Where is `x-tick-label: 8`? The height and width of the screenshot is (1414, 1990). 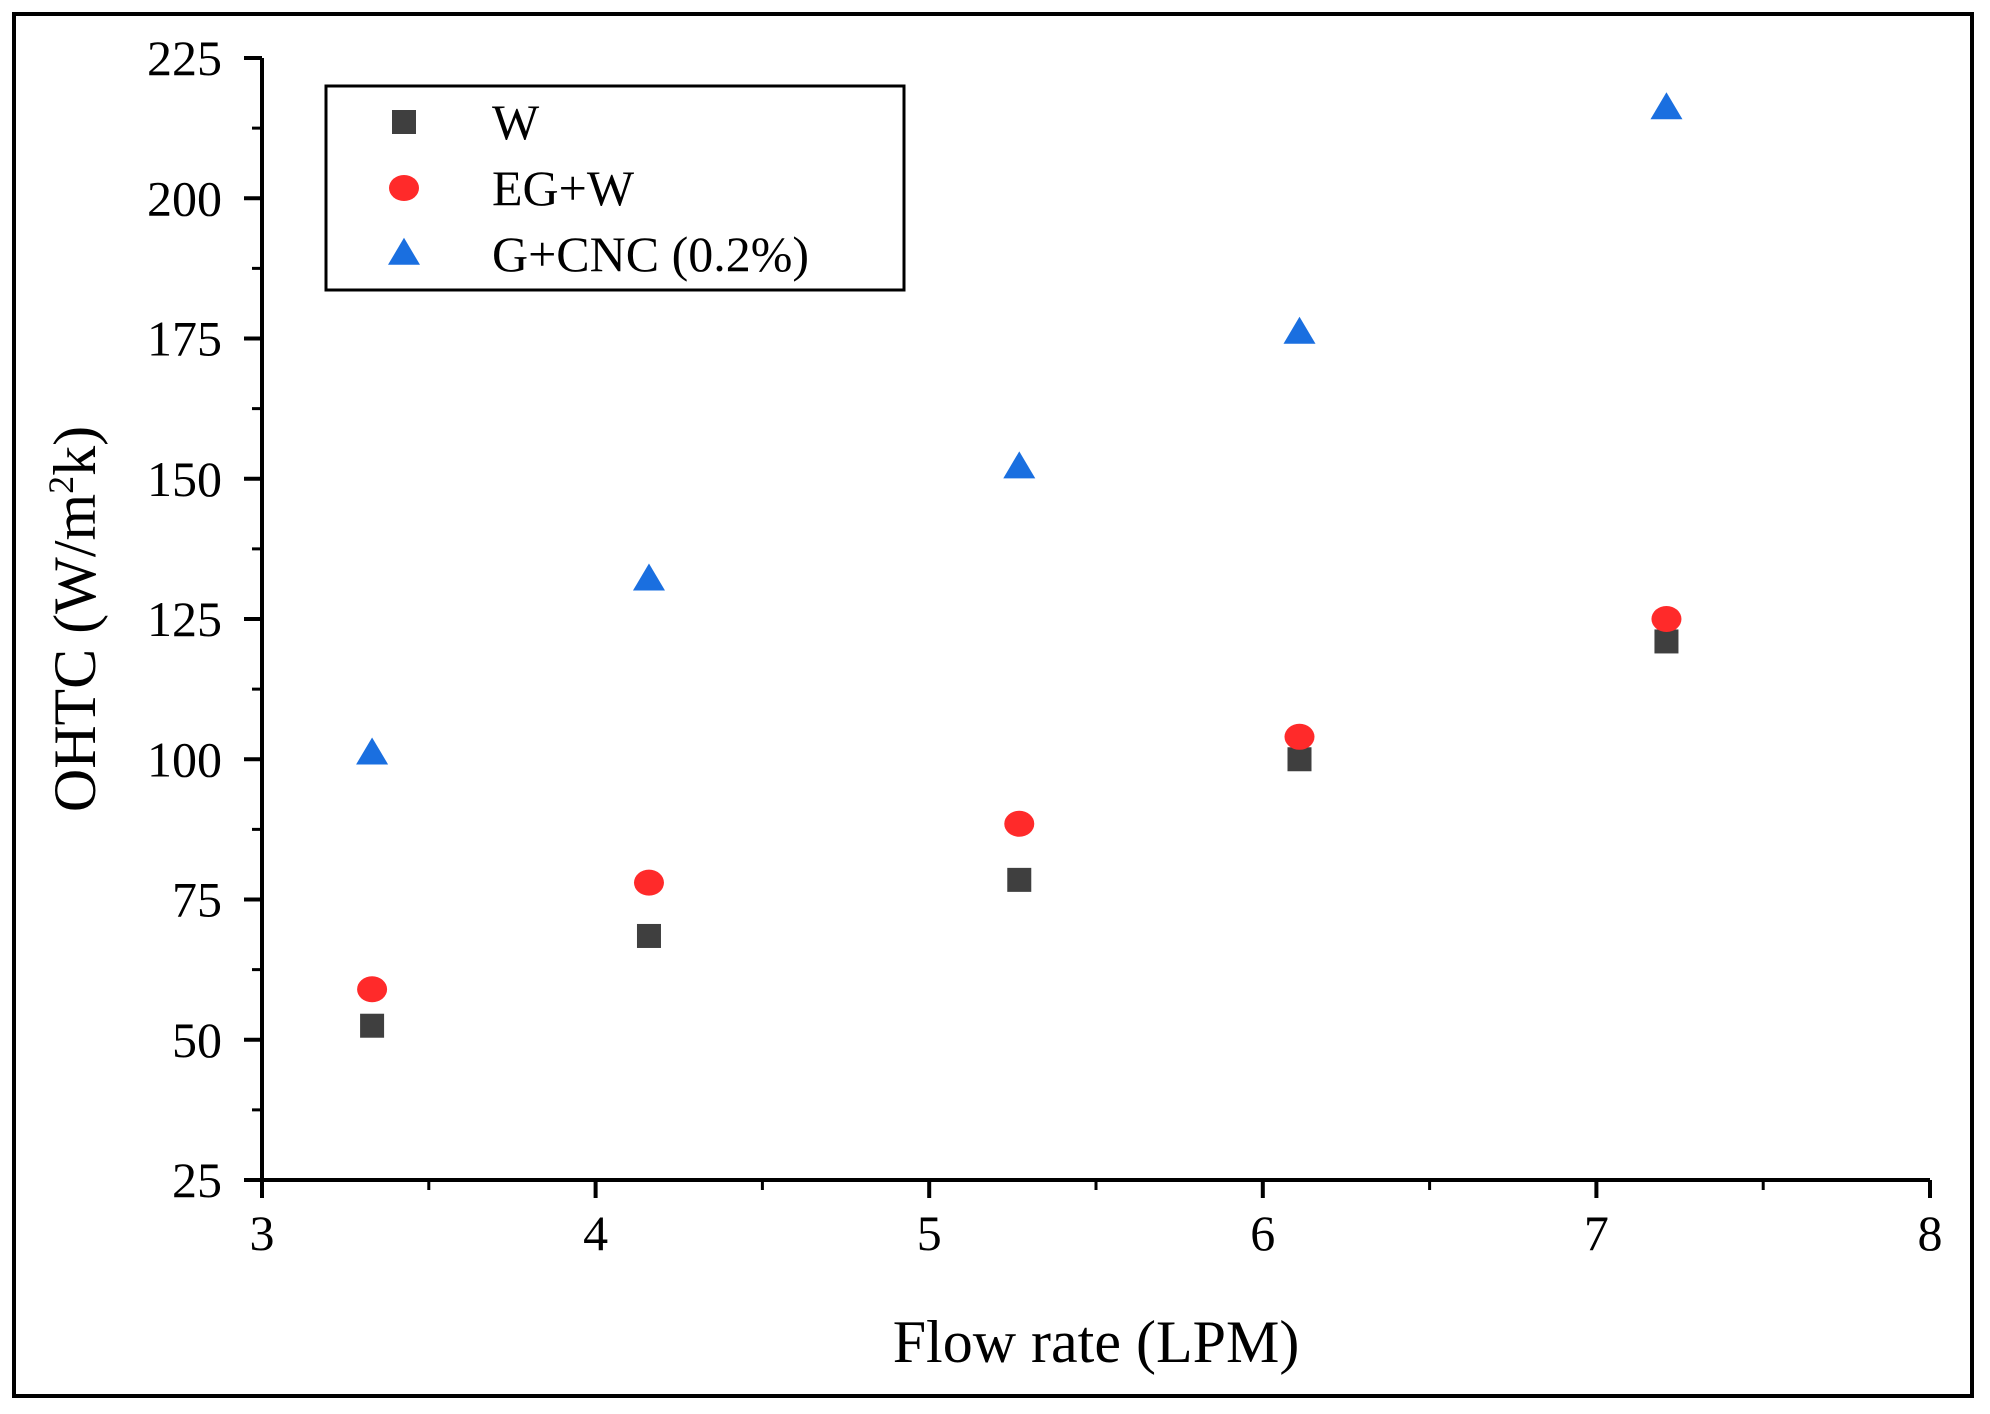 x-tick-label: 8 is located at coordinates (1930, 1233).